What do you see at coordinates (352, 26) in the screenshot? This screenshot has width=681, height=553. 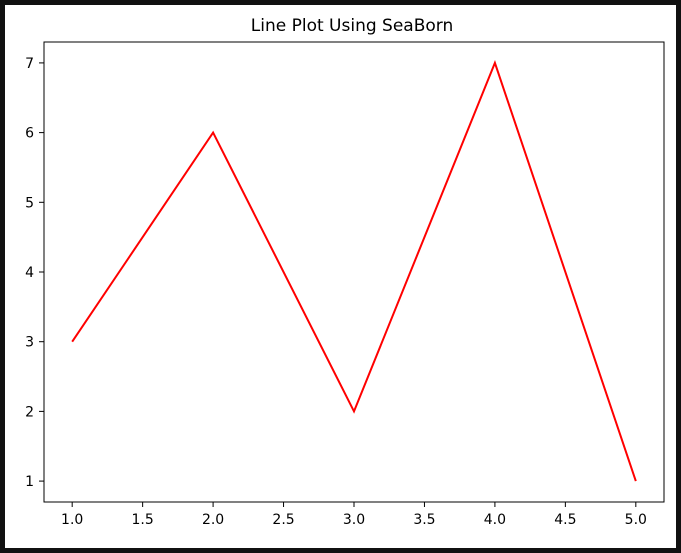 I see `chart-title: Line Plot Using SeaBorn` at bounding box center [352, 26].